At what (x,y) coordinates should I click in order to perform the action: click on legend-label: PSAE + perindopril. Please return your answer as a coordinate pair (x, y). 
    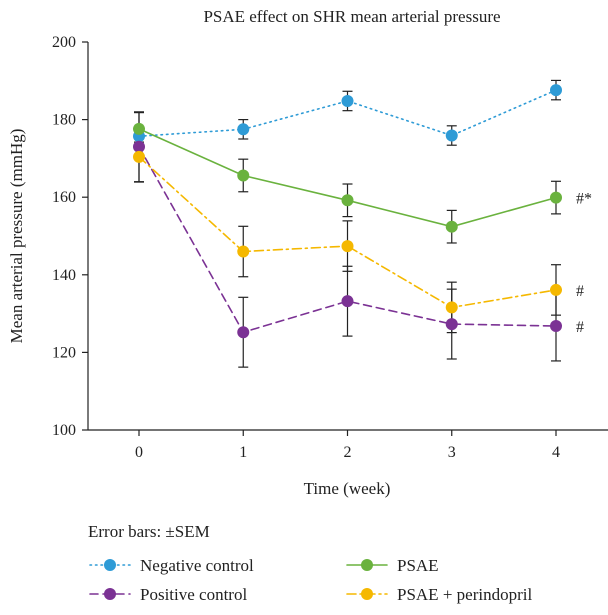
    Looking at the image, I should click on (464, 594).